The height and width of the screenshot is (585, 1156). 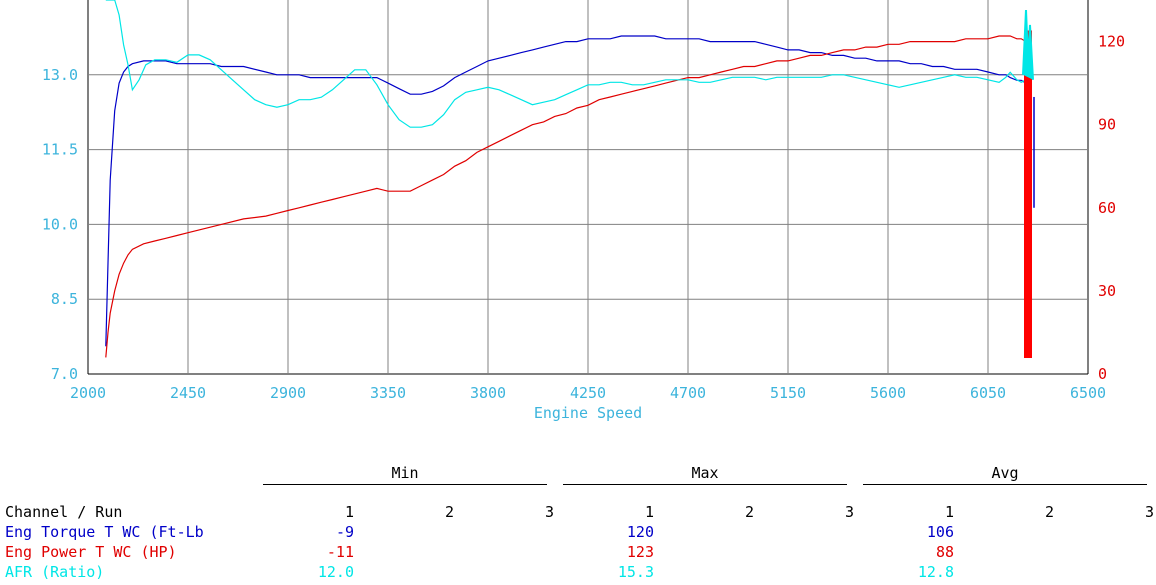 What do you see at coordinates (1107, 291) in the screenshot?
I see `y-right-tick-label: 30` at bounding box center [1107, 291].